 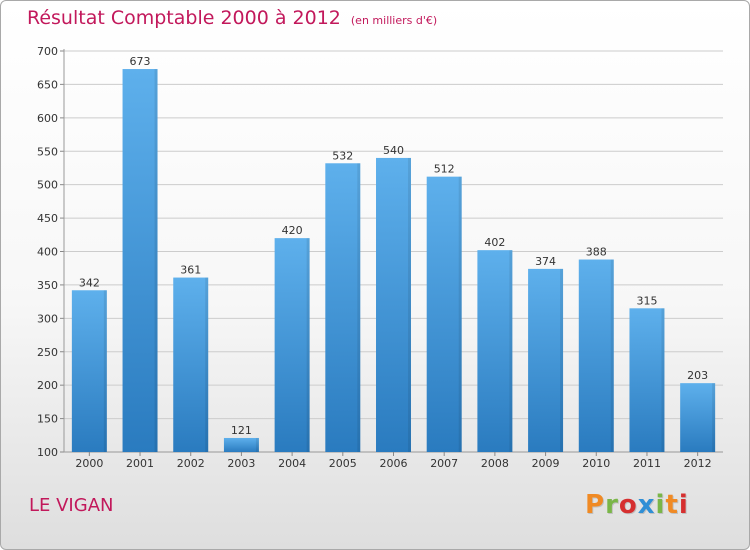 I want to click on value-label: 315, so click(x=646, y=300).